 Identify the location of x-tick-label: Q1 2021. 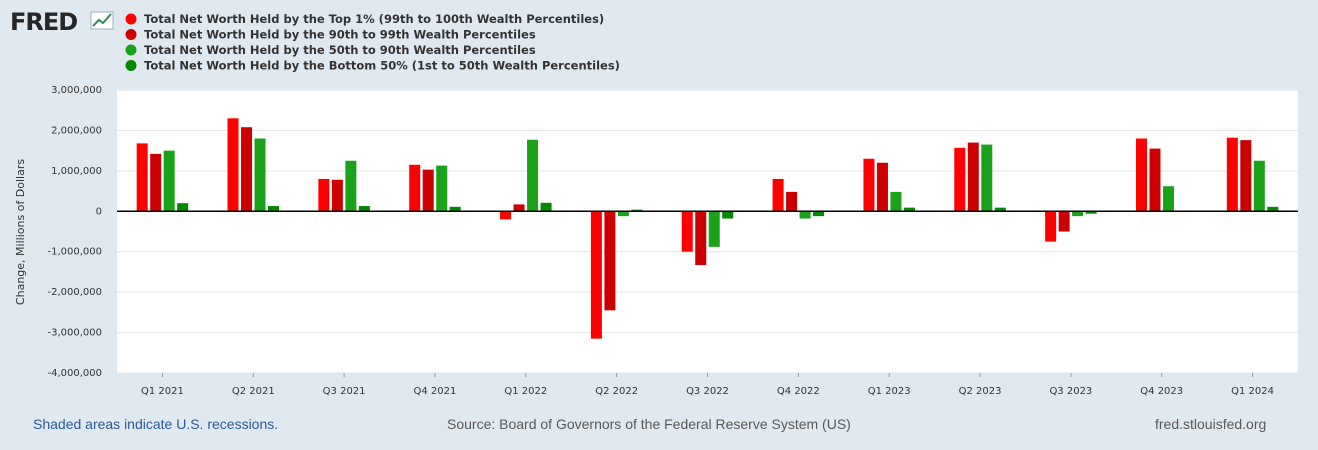
(162, 391).